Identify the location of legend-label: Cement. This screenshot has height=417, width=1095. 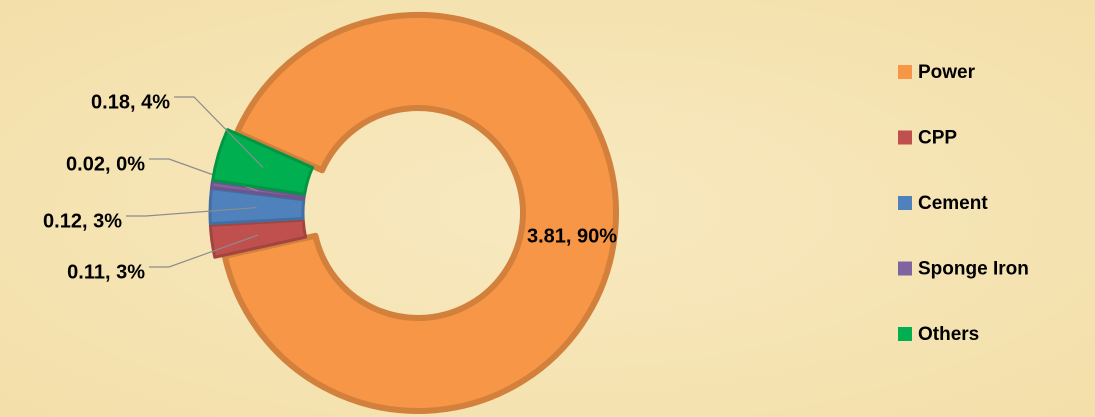
(953, 203).